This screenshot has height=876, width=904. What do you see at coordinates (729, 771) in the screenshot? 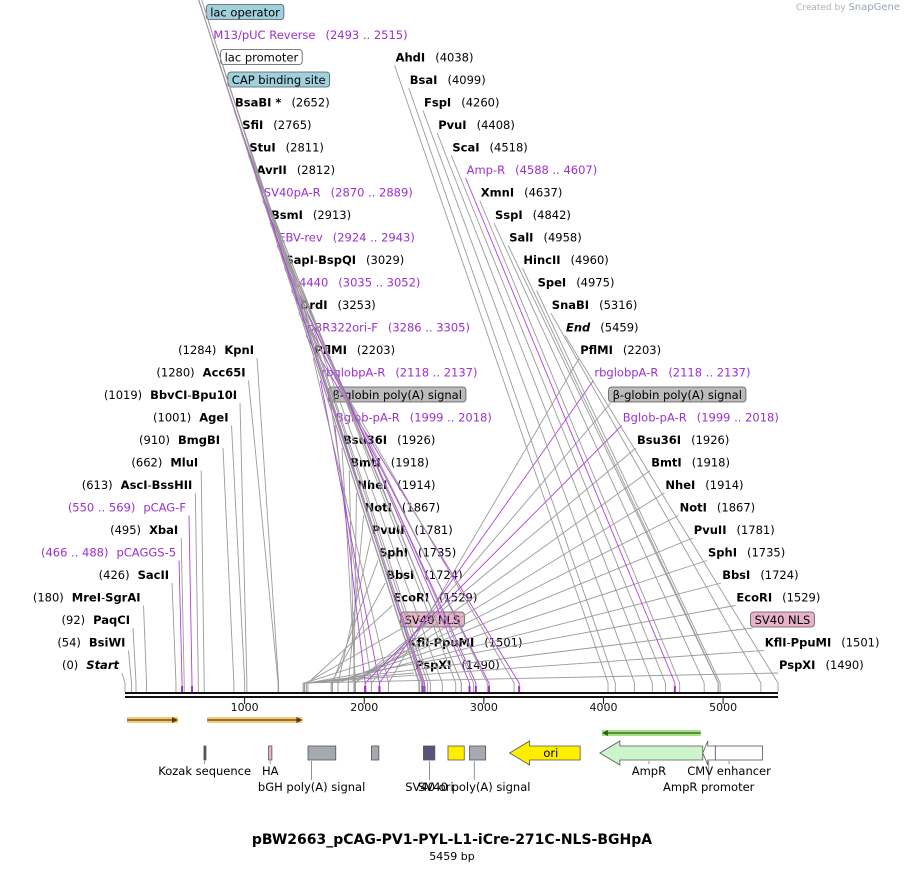
I see `feature-label: CMV enhancer` at bounding box center [729, 771].